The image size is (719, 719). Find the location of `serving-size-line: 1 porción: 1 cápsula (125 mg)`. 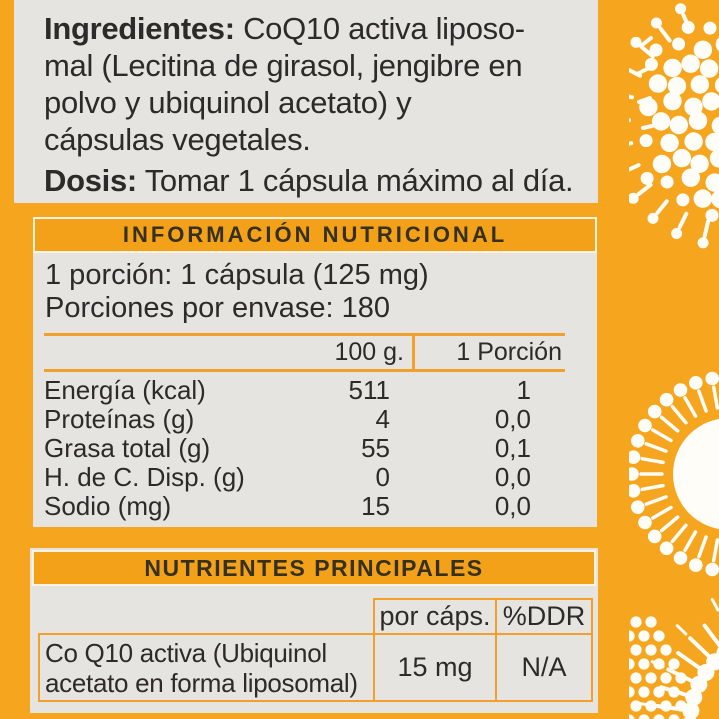

serving-size-line: 1 porción: 1 cápsula (125 mg) is located at coordinates (237, 275).